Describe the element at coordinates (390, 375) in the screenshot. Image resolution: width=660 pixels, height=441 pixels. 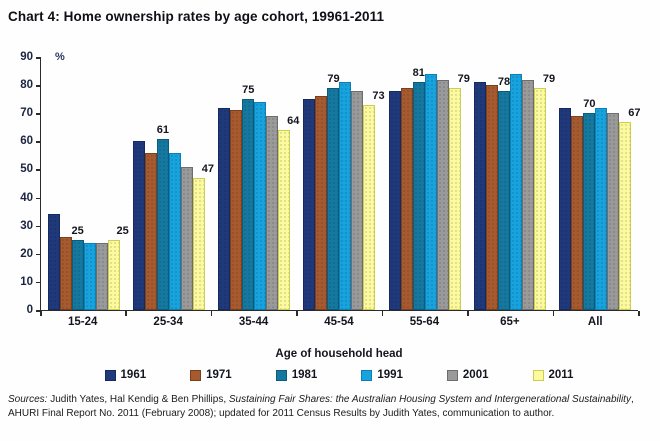
I see `legend-label-1991: 1991` at that location.